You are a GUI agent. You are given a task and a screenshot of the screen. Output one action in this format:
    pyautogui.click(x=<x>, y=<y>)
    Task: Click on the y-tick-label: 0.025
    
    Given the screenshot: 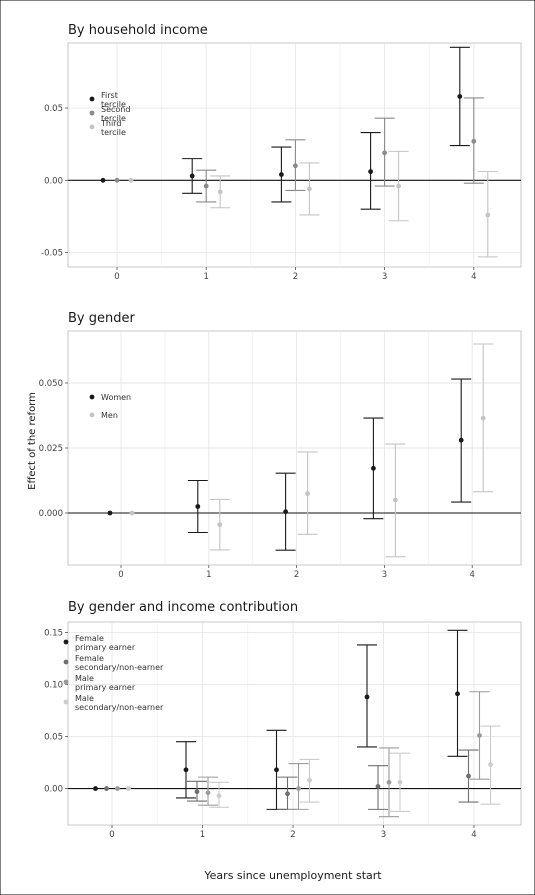 What is the action you would take?
    pyautogui.click(x=51, y=449)
    